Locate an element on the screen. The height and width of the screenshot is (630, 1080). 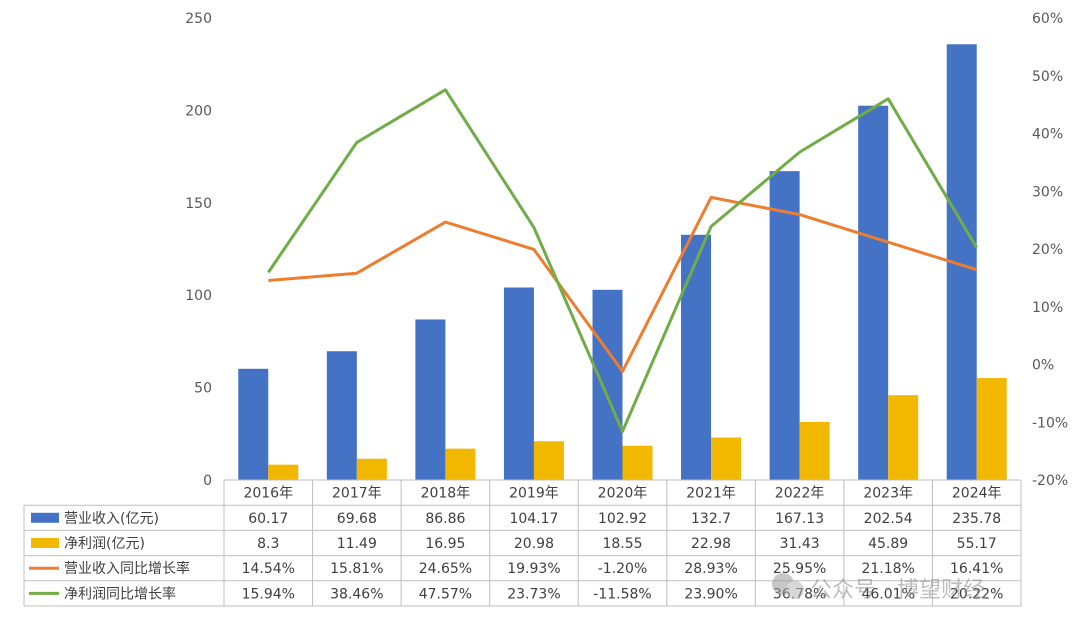
left-axis-tick-label: 250 is located at coordinates (198, 19).